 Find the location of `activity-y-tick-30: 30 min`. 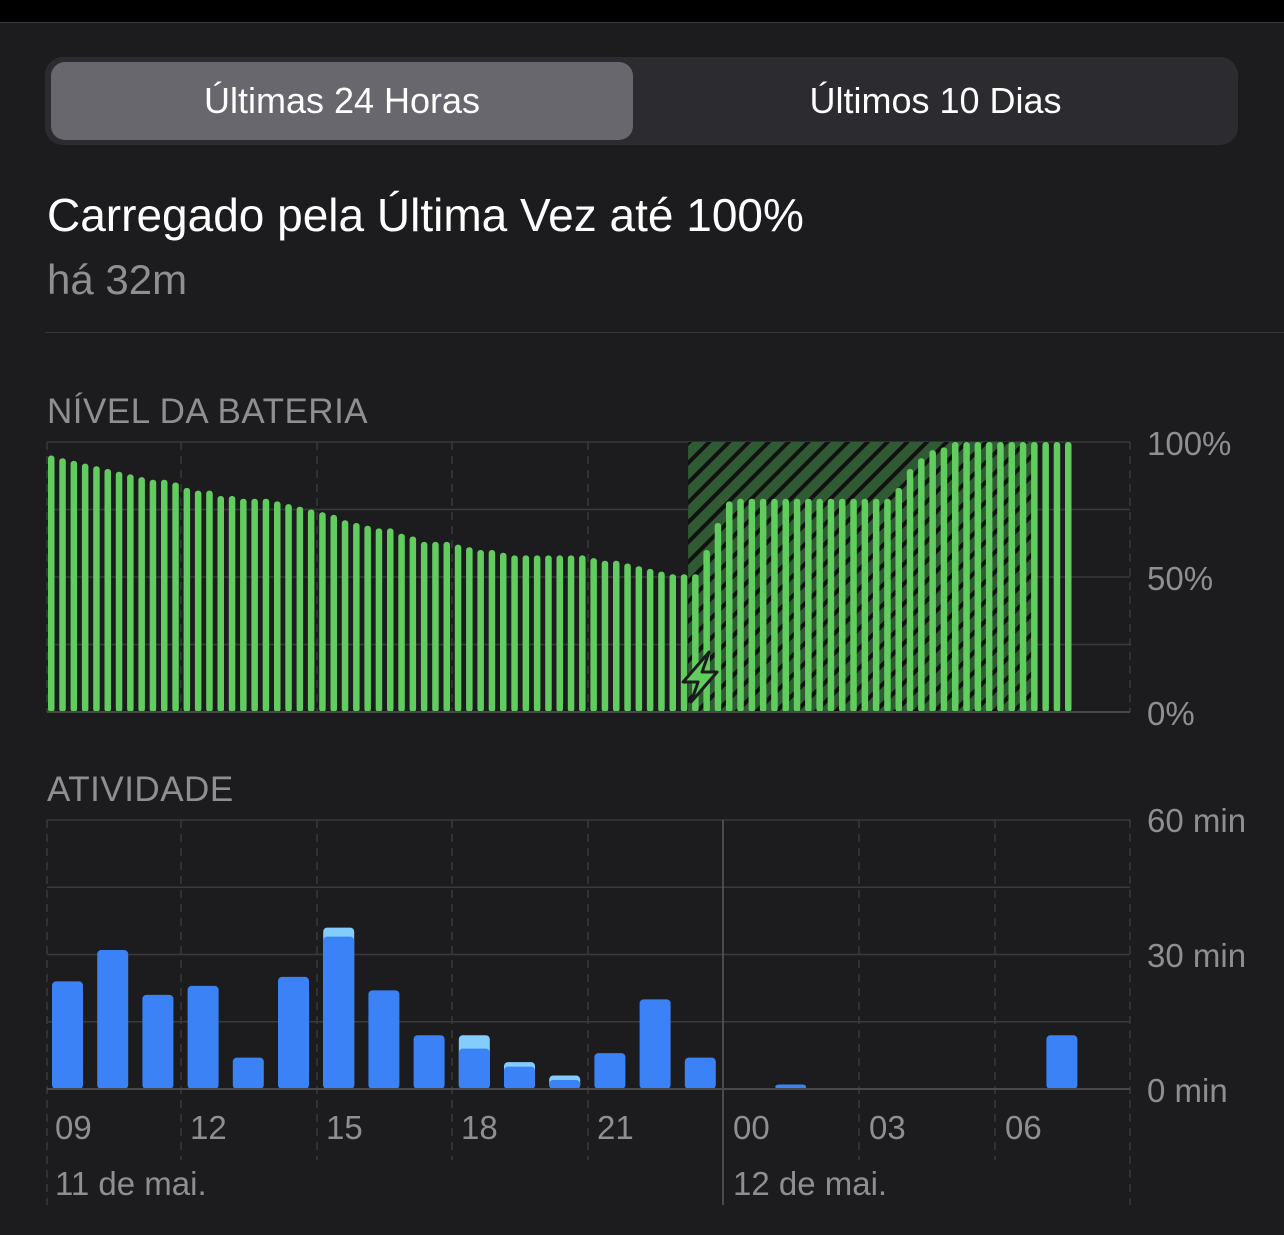

activity-y-tick-30: 30 min is located at coordinates (1196, 955).